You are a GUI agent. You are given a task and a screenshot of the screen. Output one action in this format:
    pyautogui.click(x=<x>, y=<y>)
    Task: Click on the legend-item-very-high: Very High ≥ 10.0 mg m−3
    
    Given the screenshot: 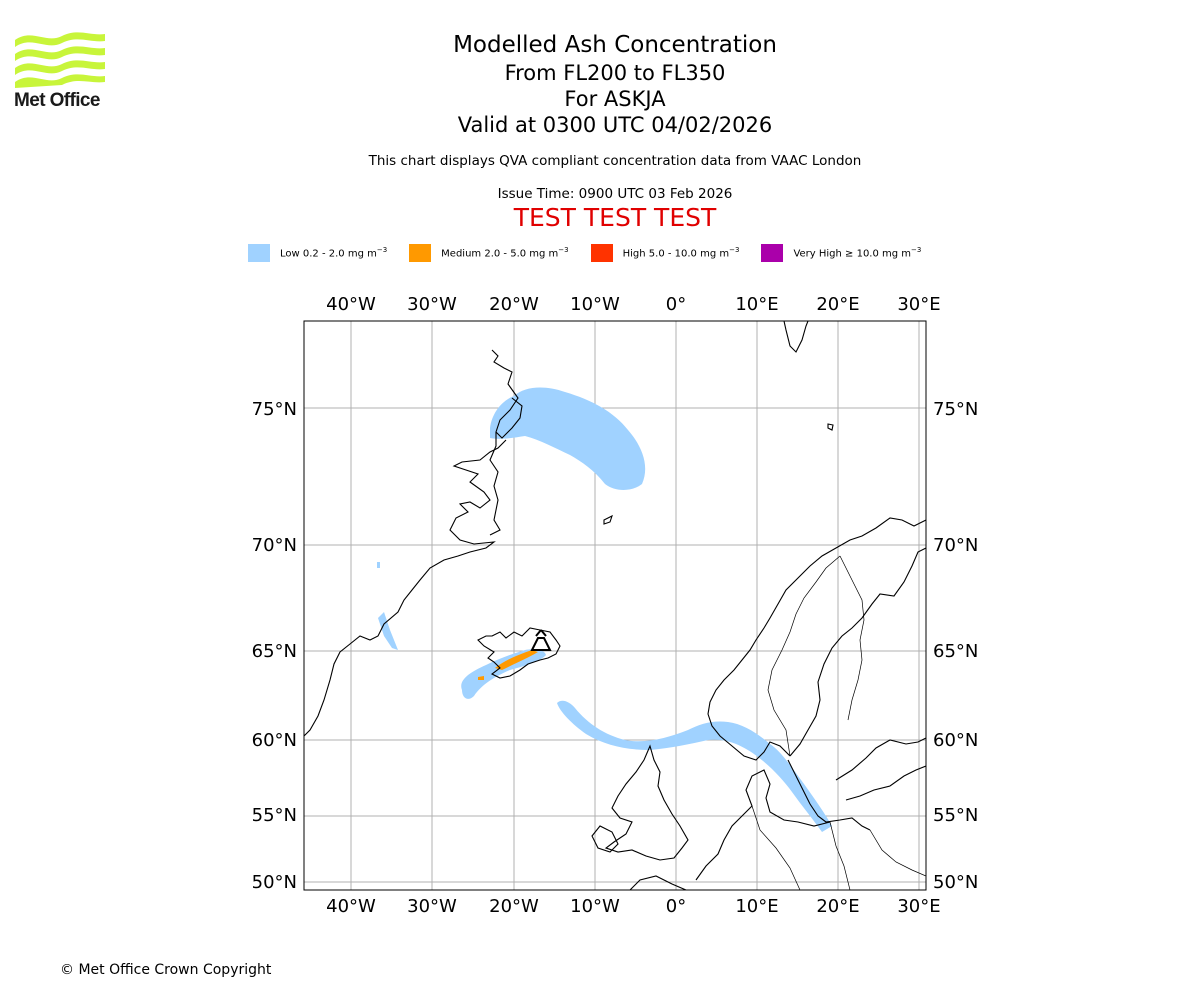 What is the action you would take?
    pyautogui.click(x=841, y=253)
    